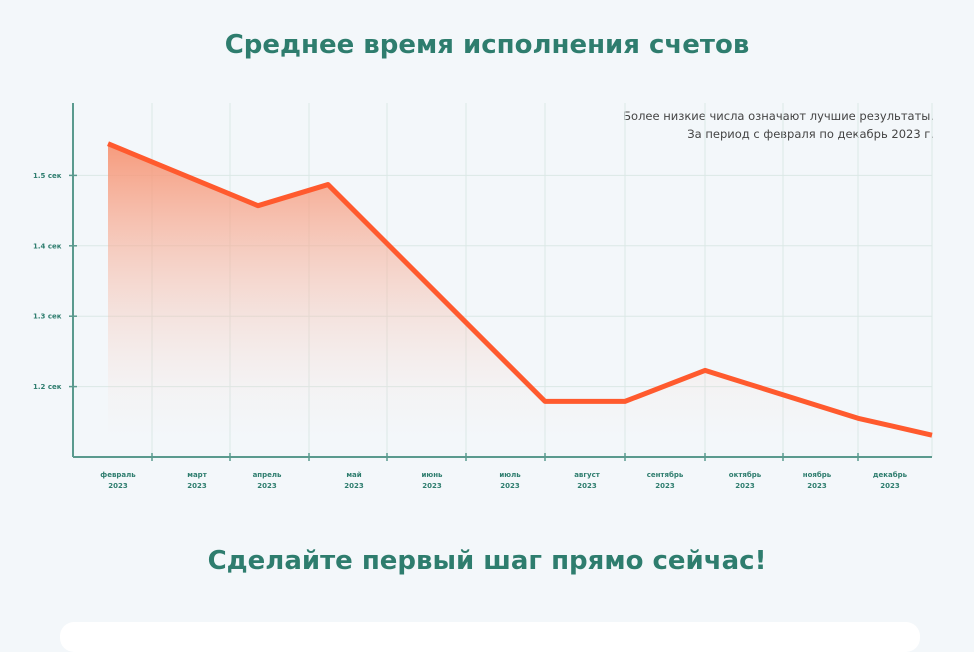 Image resolution: width=974 pixels, height=652 pixels. Describe the element at coordinates (487, 561) in the screenshot. I see `call-to-action-heading: Сделайте первый шаг прямо сейчас!` at that location.